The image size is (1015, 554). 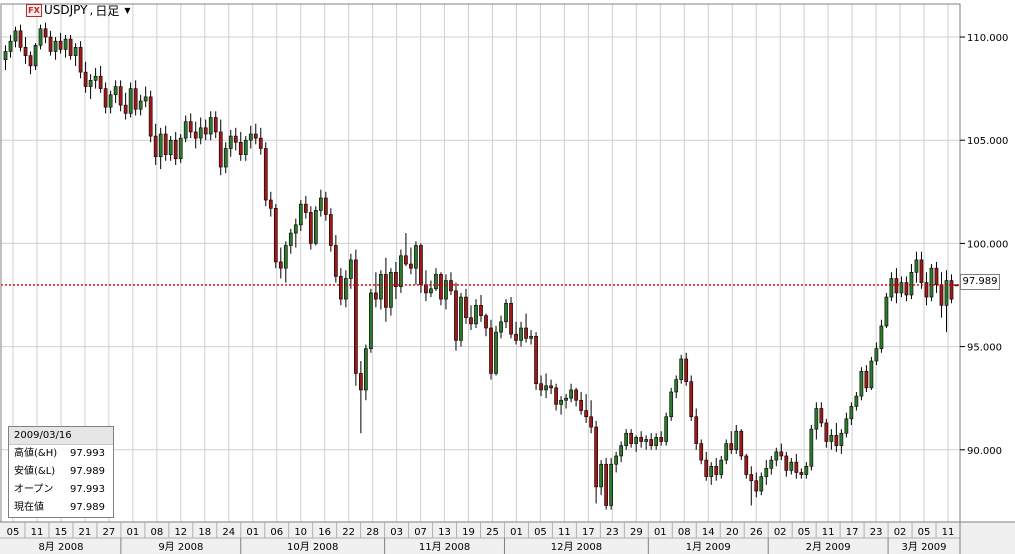 What do you see at coordinates (540, 532) in the screenshot?
I see `x-day-label: 05` at bounding box center [540, 532].